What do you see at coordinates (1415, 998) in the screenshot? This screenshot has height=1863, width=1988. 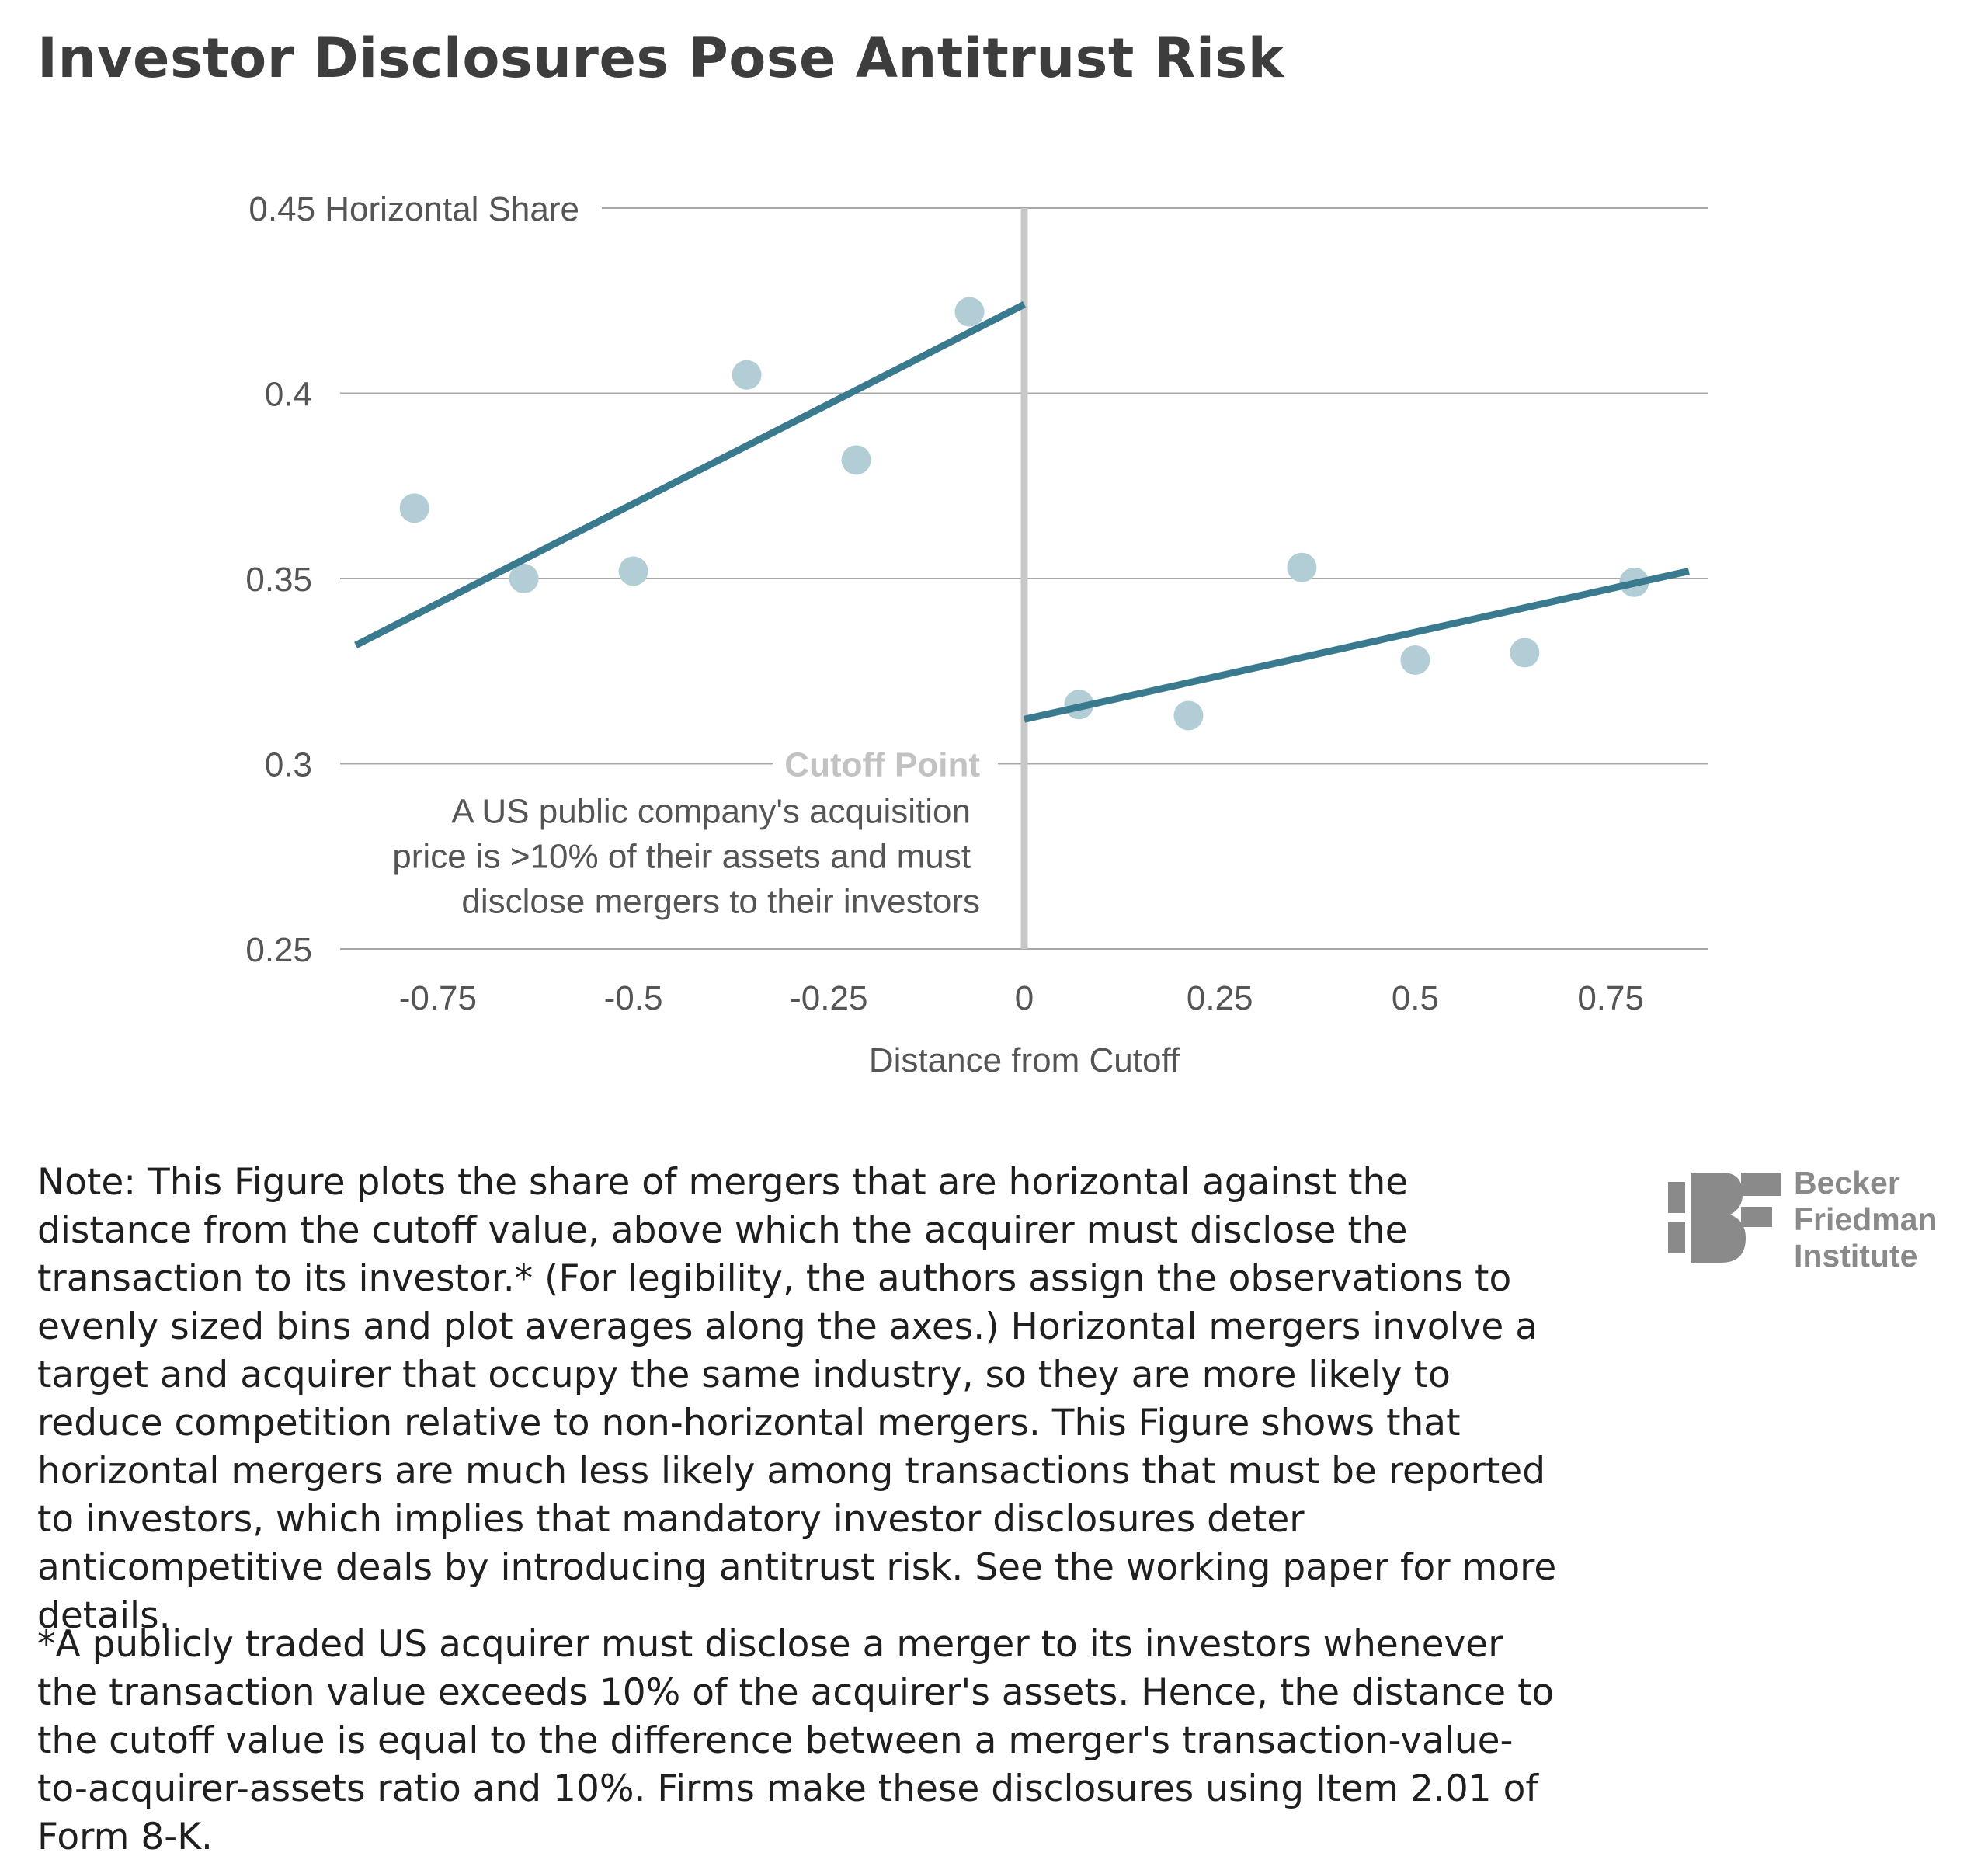 I see `x-tick-label: 0.5` at bounding box center [1415, 998].